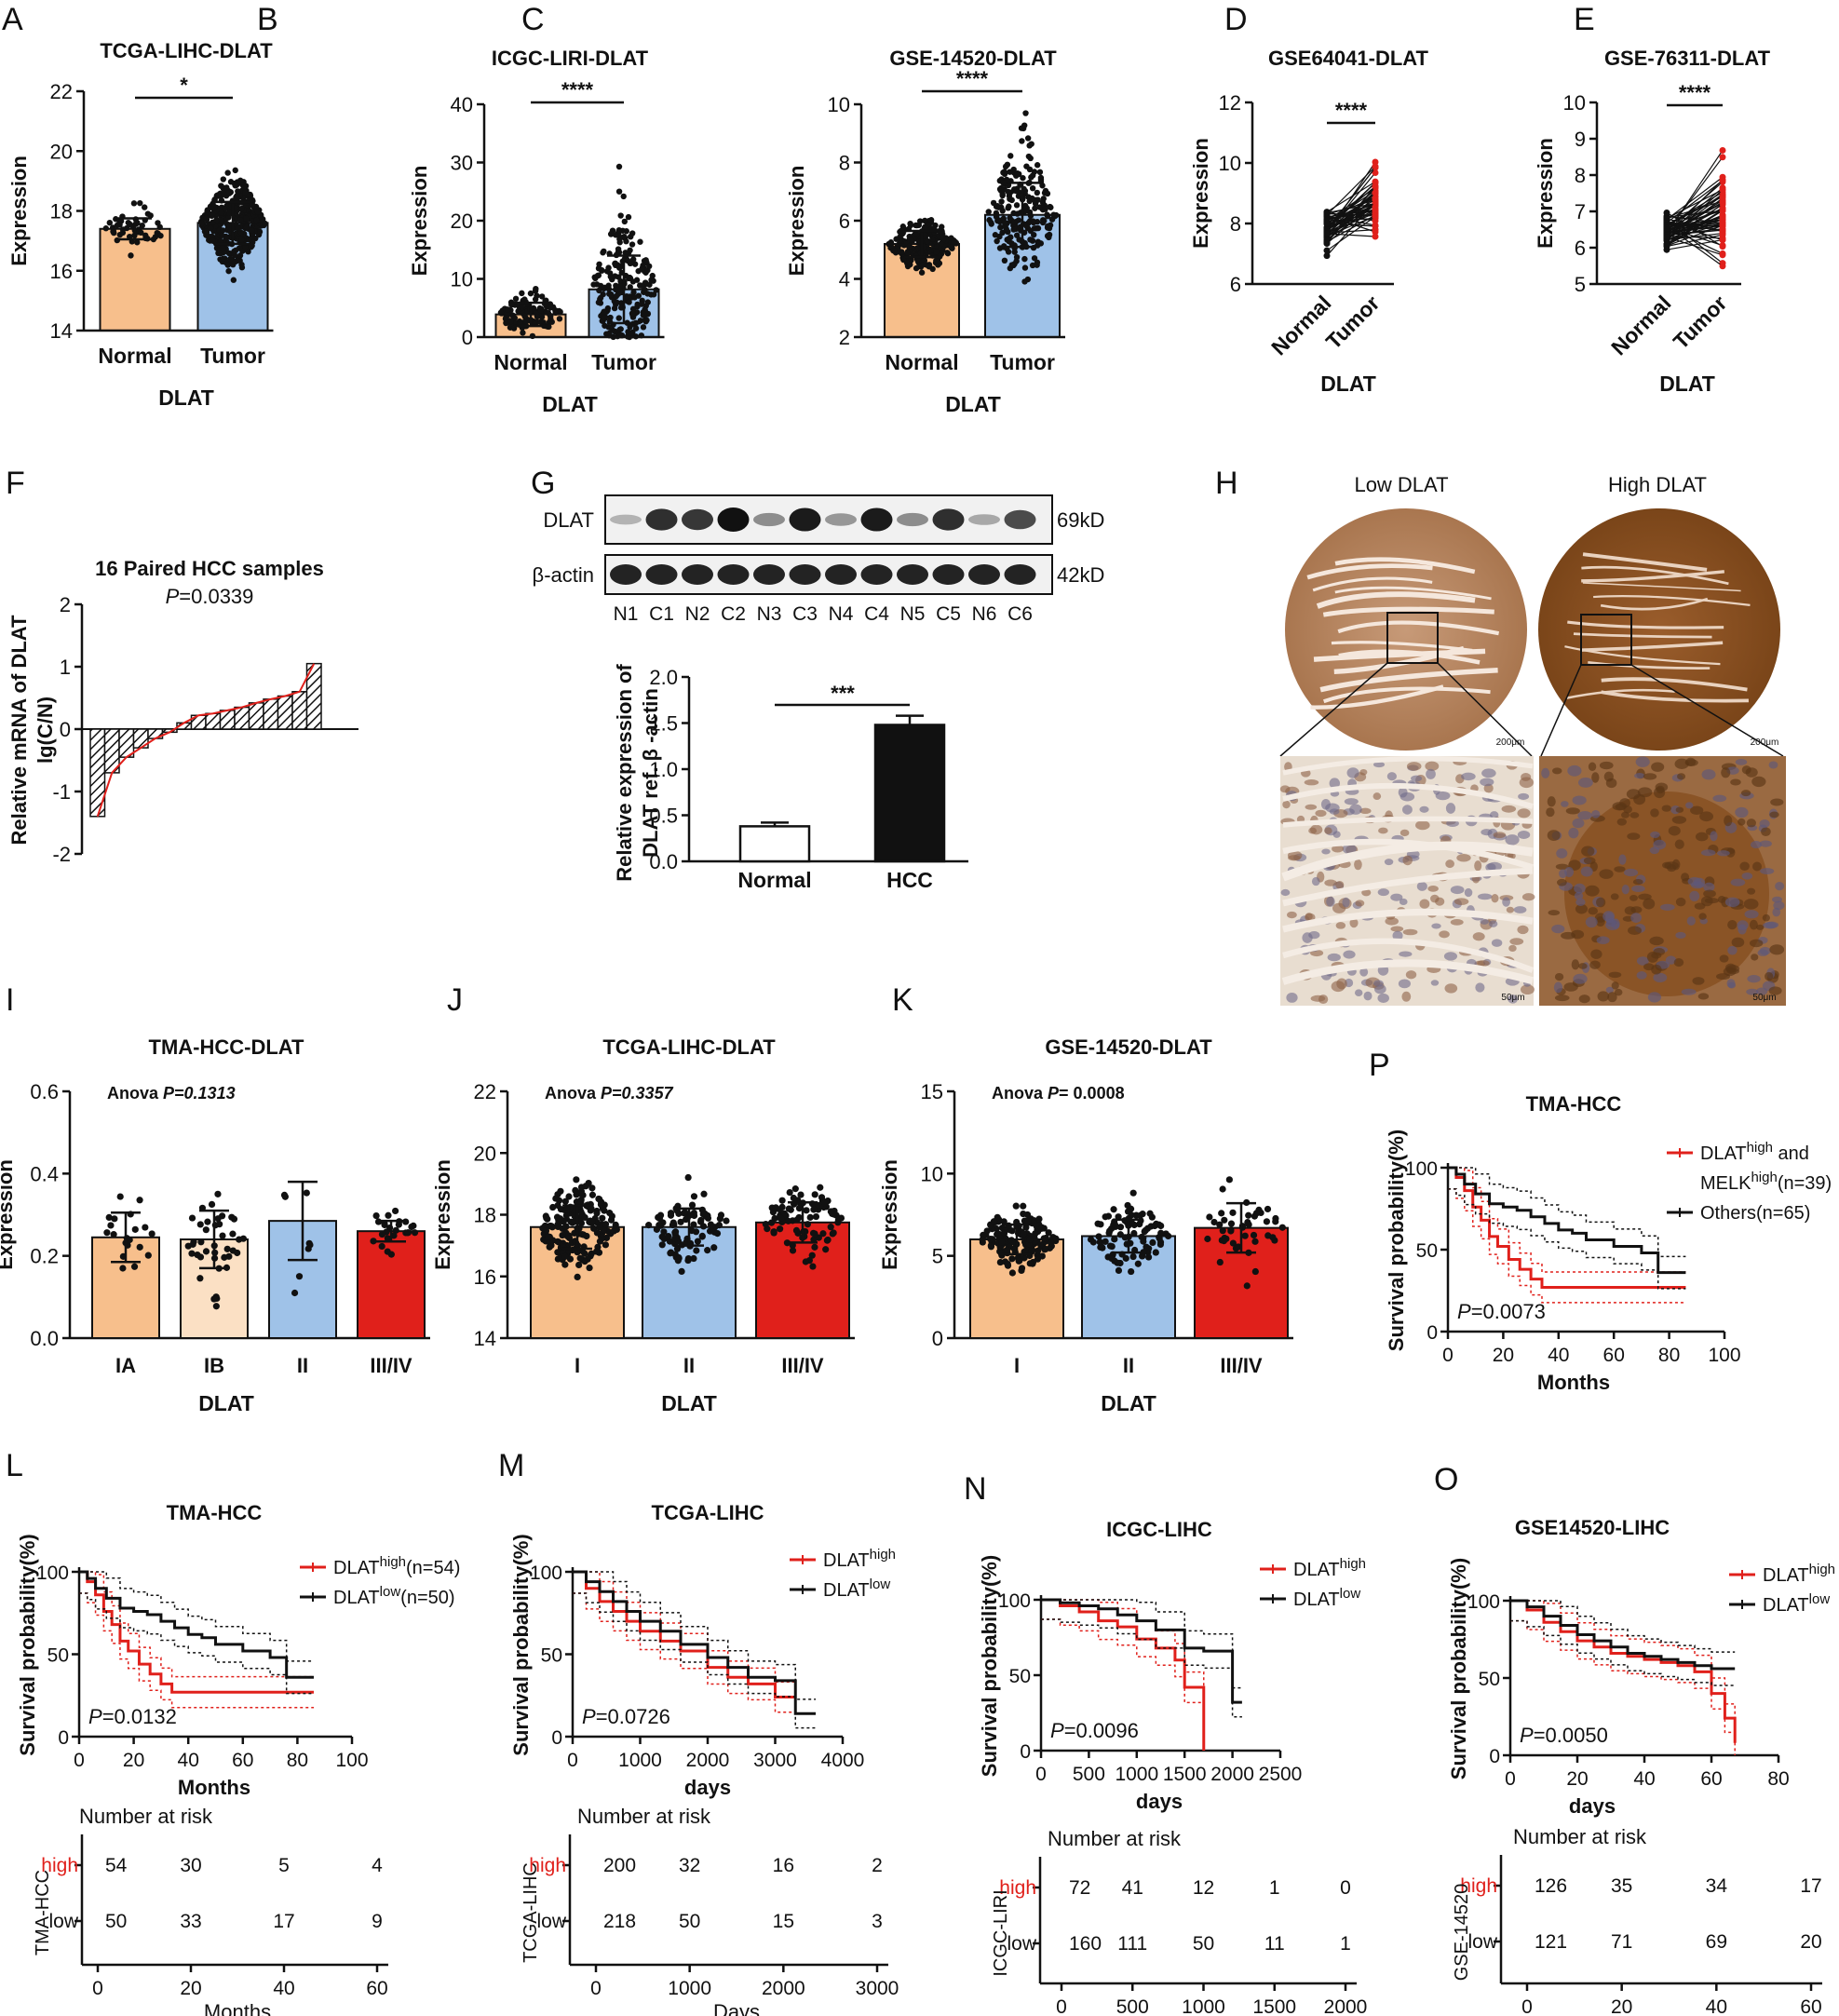  Describe the element at coordinates (609, 1093) in the screenshot. I see `anova-label: Anova P=0.3357` at that location.